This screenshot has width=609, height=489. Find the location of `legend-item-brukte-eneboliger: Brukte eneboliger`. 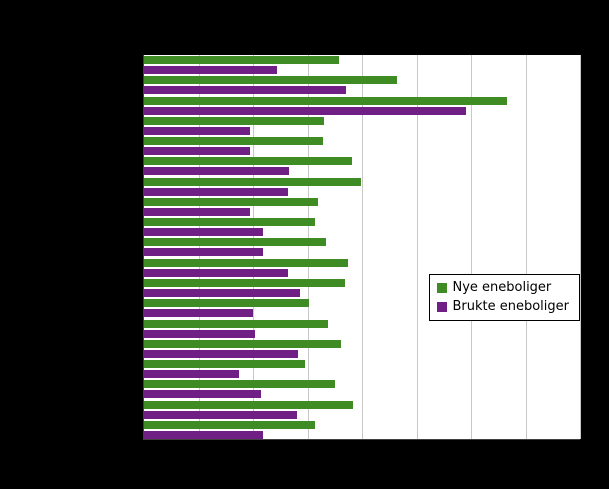

legend-item-brukte-eneboliger: Brukte eneboliger is located at coordinates (503, 307).